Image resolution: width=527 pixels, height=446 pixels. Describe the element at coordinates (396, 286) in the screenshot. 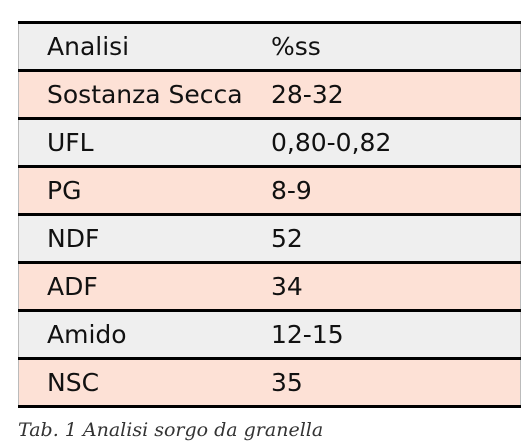

I see `table-cell: 34` at that location.